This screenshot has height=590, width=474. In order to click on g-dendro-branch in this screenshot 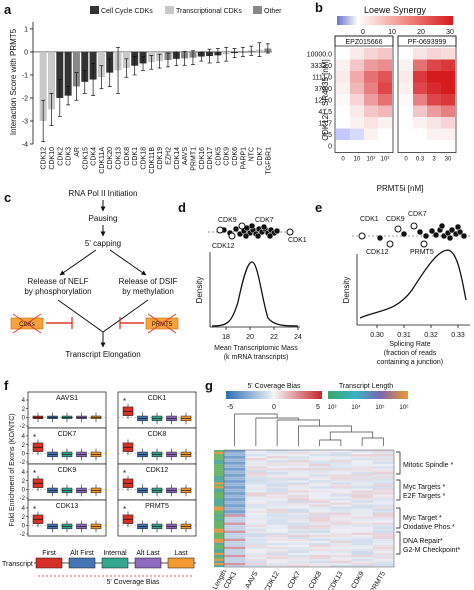, I will do `click(325, 435)`.